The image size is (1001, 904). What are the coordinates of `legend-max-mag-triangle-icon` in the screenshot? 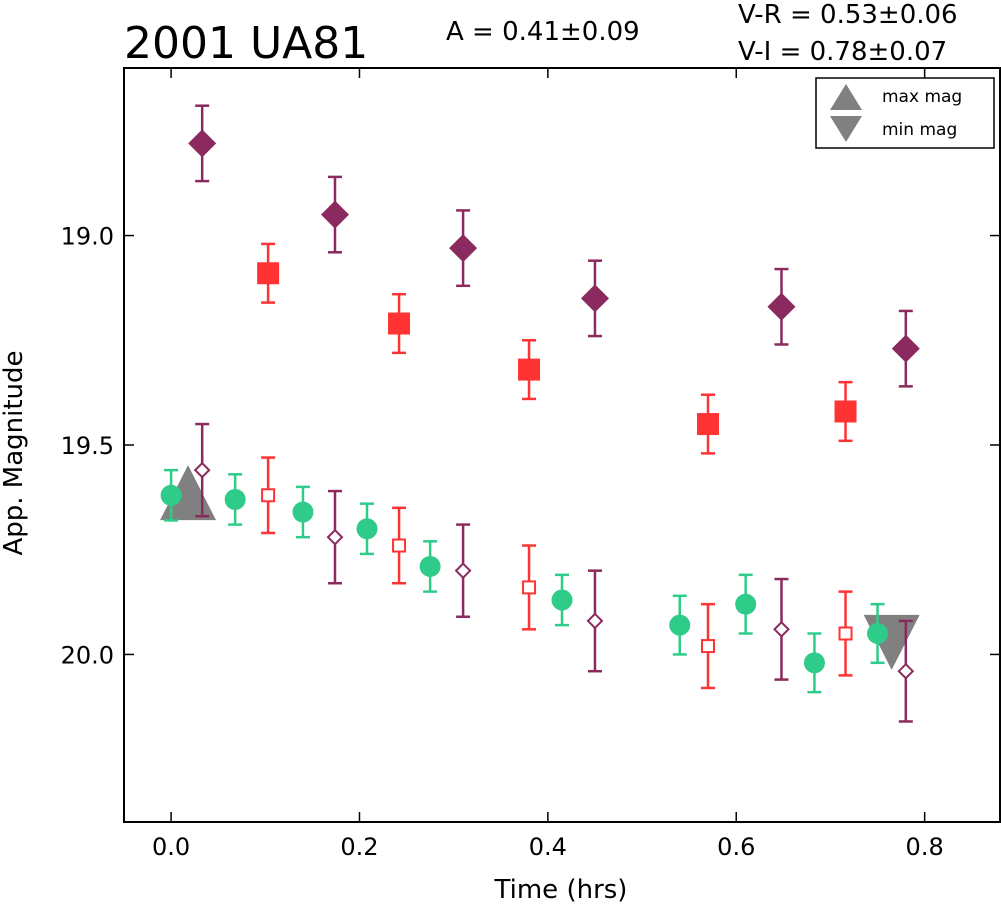 It's located at (846, 97).